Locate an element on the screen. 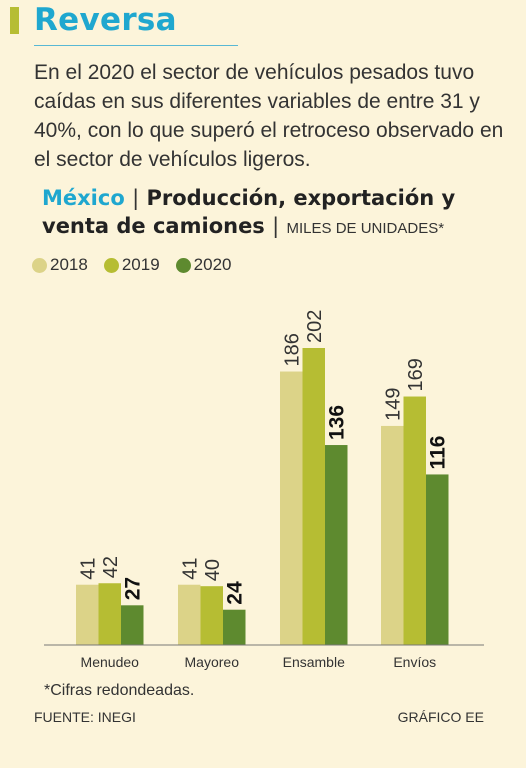 The image size is (526, 768). data-label-mayoreo-2020: 24 is located at coordinates (234, 593).